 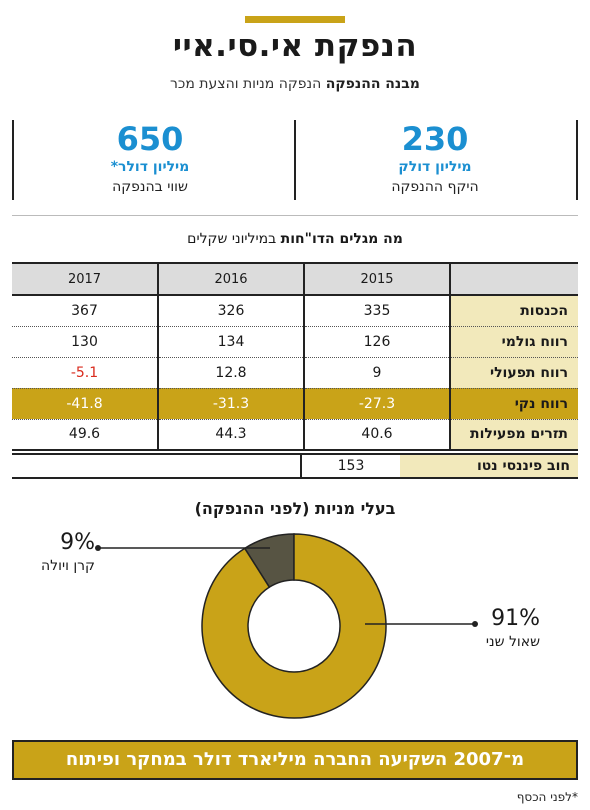 What do you see at coordinates (150, 167) in the screenshot?
I see `stat-unit: מיליון דולר*` at bounding box center [150, 167].